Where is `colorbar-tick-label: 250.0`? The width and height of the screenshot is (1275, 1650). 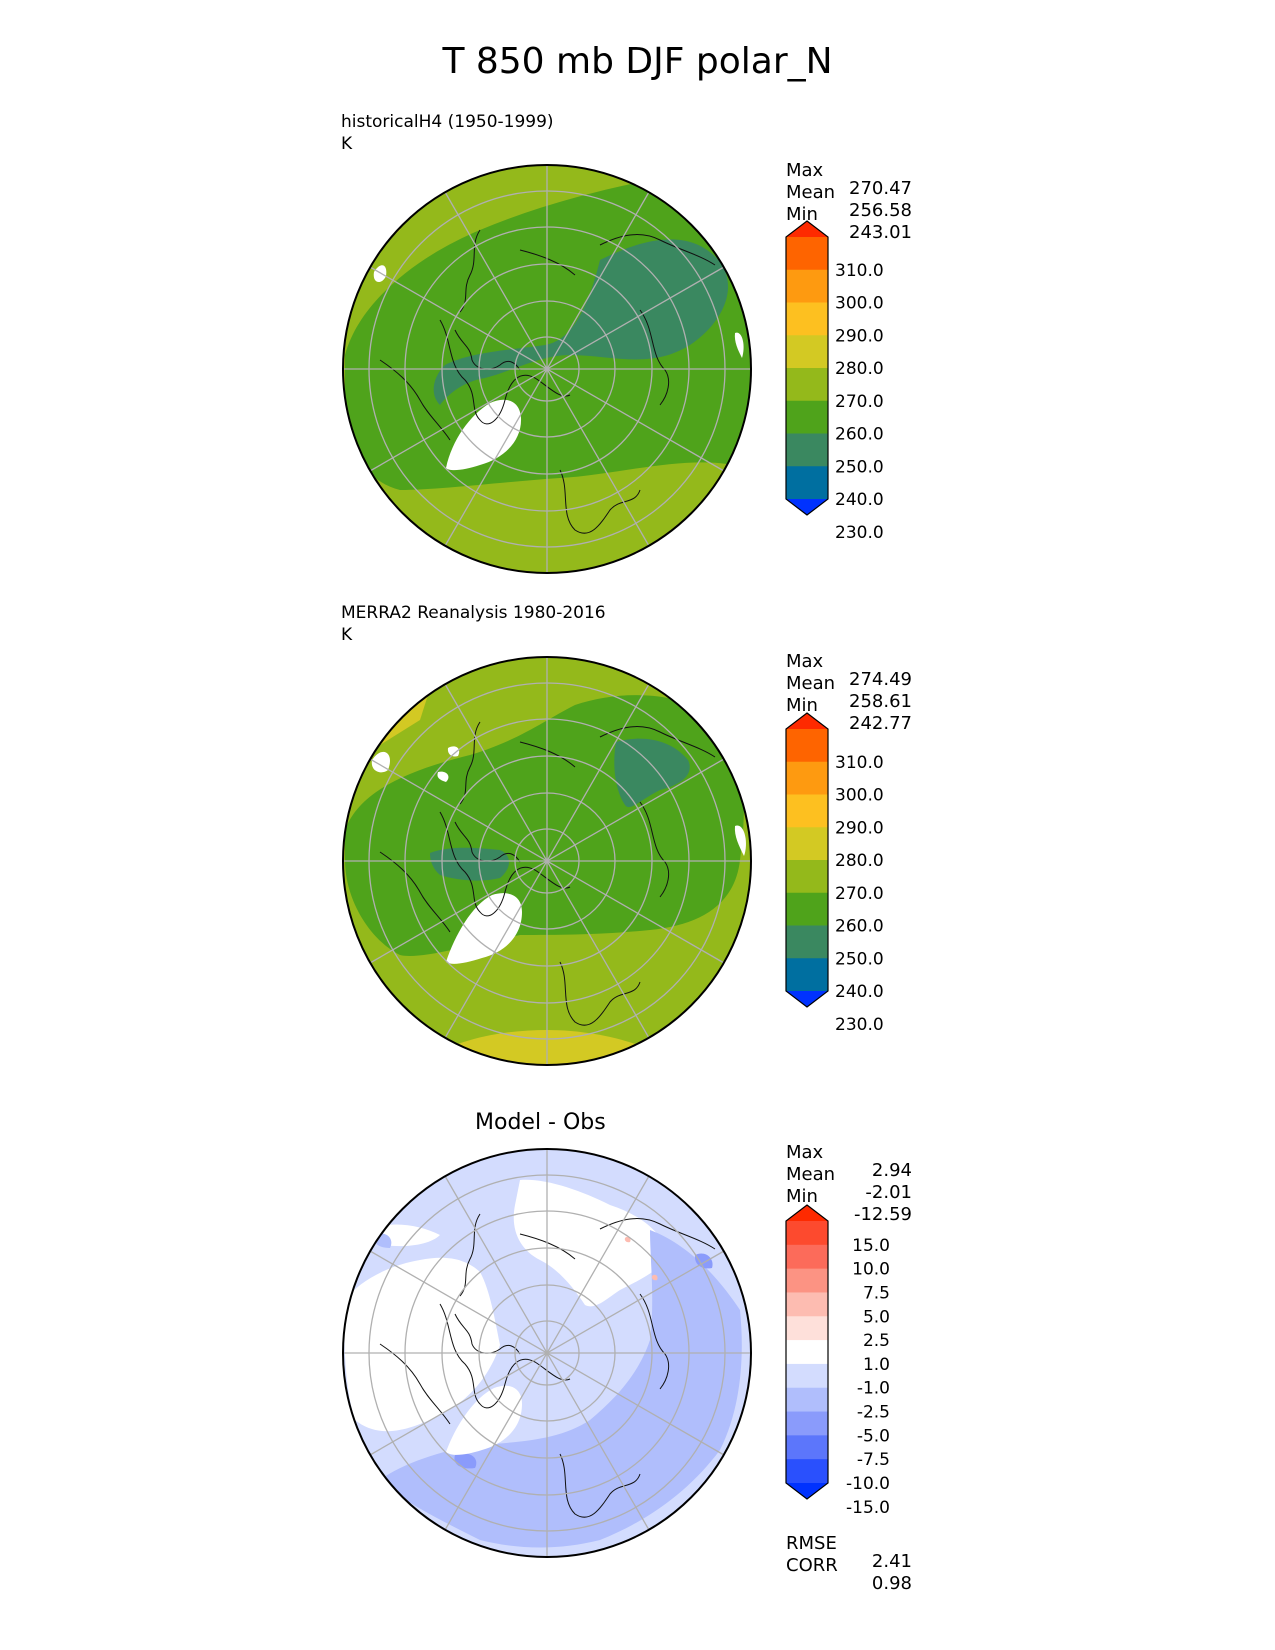
colorbar-tick-label: 250.0 is located at coordinates (859, 467).